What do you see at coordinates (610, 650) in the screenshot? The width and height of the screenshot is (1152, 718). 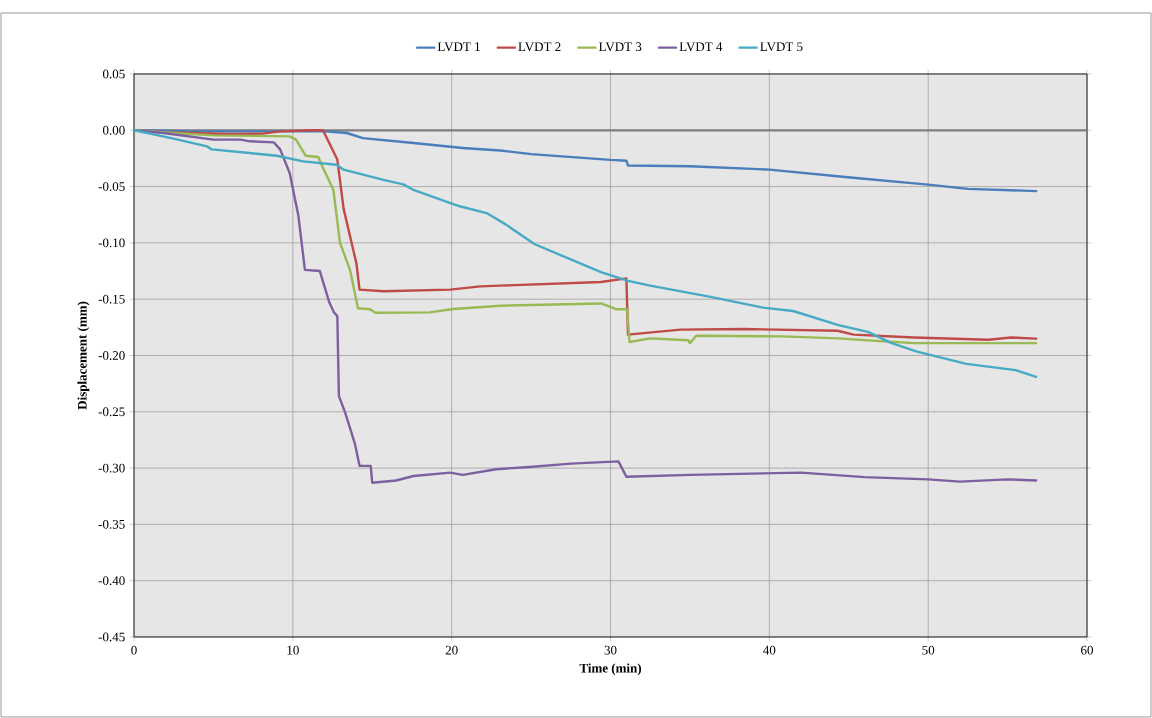 I see `x-tick-label: 30` at bounding box center [610, 650].